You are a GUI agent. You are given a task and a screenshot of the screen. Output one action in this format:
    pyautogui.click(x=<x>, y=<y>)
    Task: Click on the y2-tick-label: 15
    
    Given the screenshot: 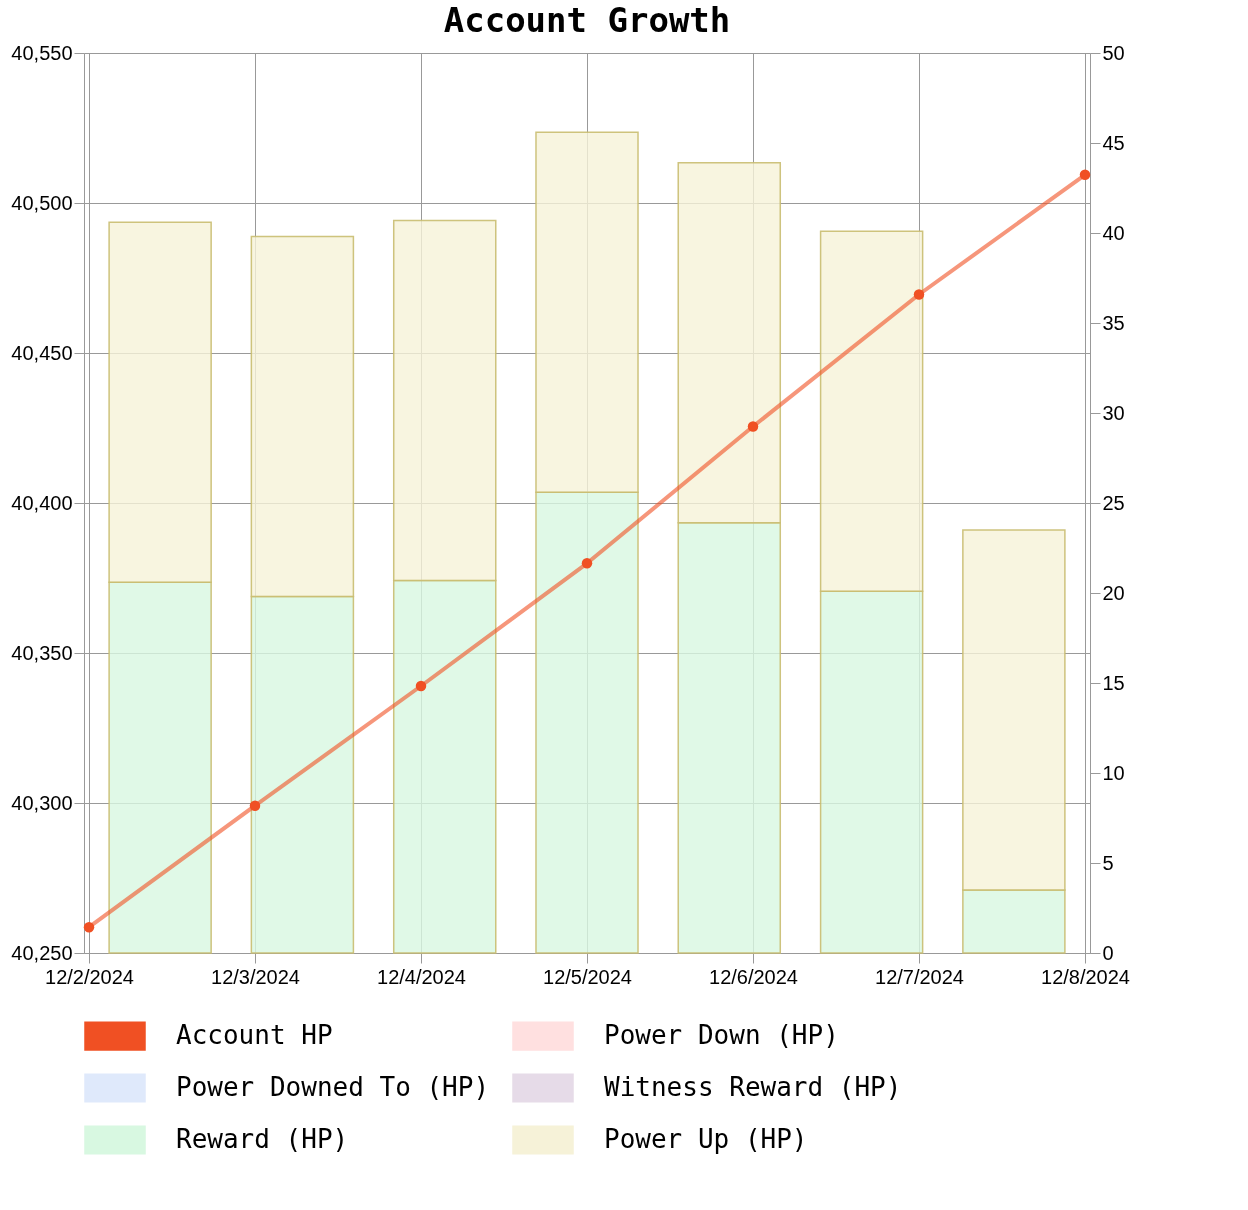 What is the action you would take?
    pyautogui.click(x=1113, y=682)
    